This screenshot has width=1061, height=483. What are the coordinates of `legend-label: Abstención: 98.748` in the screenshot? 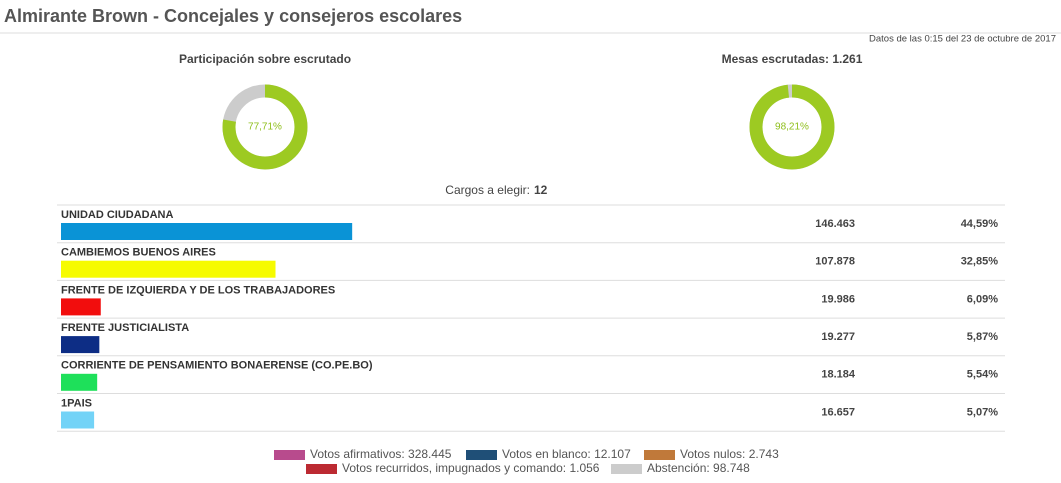 It's located at (698, 468).